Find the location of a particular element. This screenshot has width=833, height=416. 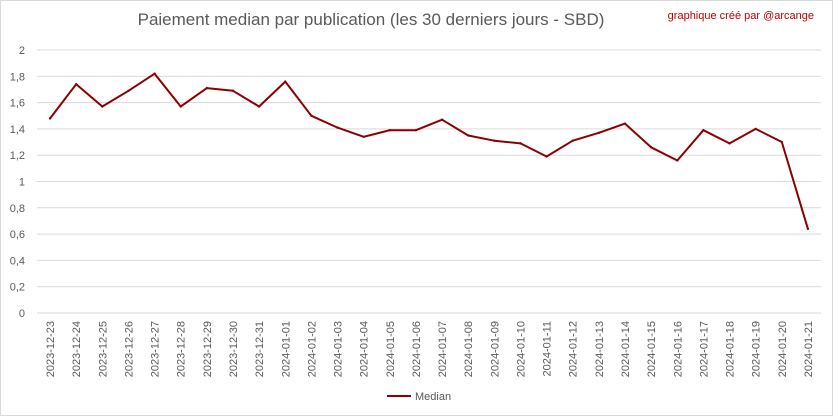

x-tick-label: 2024-01-20 is located at coordinates (783, 349).